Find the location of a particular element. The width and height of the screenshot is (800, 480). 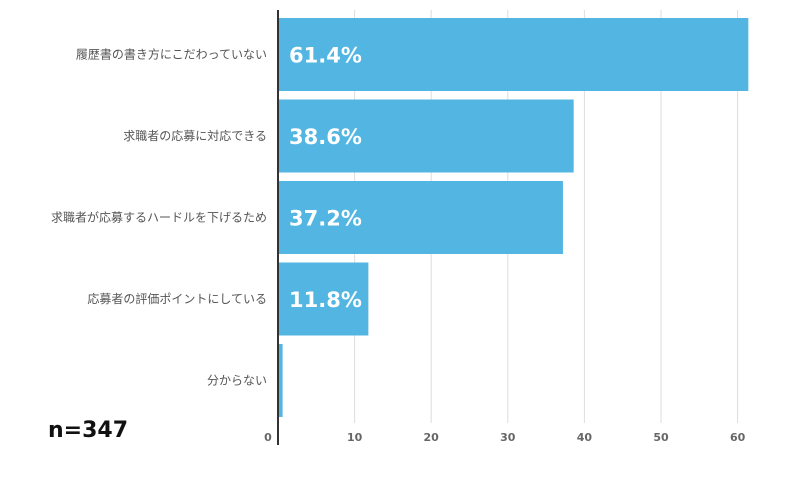

data-label-4: 11.8% is located at coordinates (325, 300).